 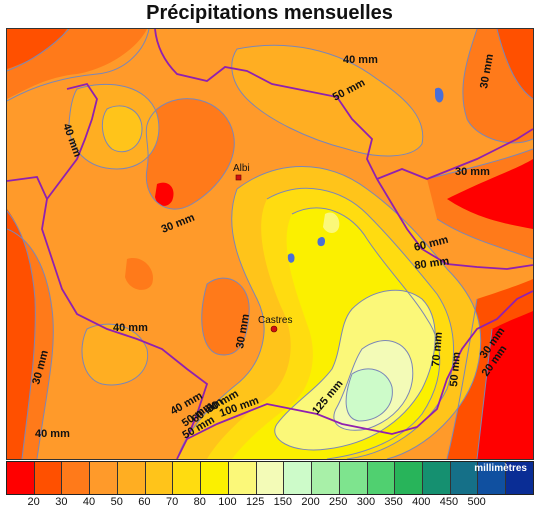 What do you see at coordinates (238, 177) in the screenshot?
I see `city-marker-albi` at bounding box center [238, 177].